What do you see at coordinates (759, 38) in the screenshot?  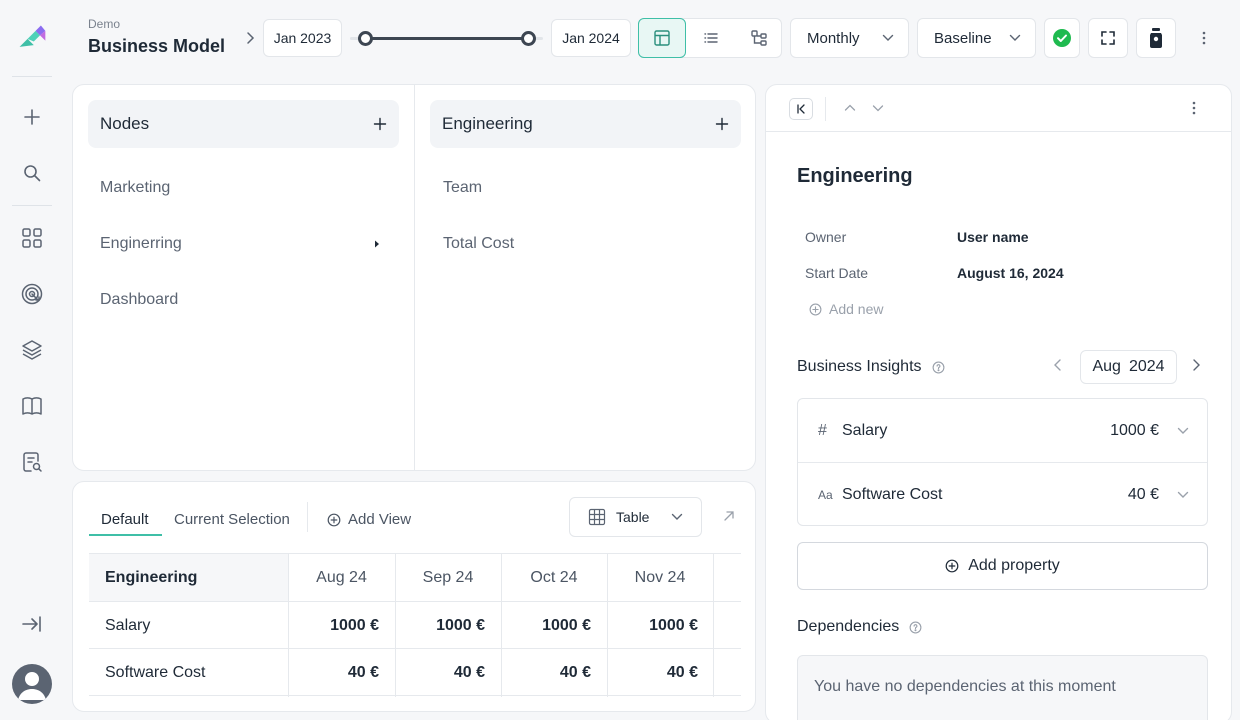 I see `graph-view-button` at bounding box center [759, 38].